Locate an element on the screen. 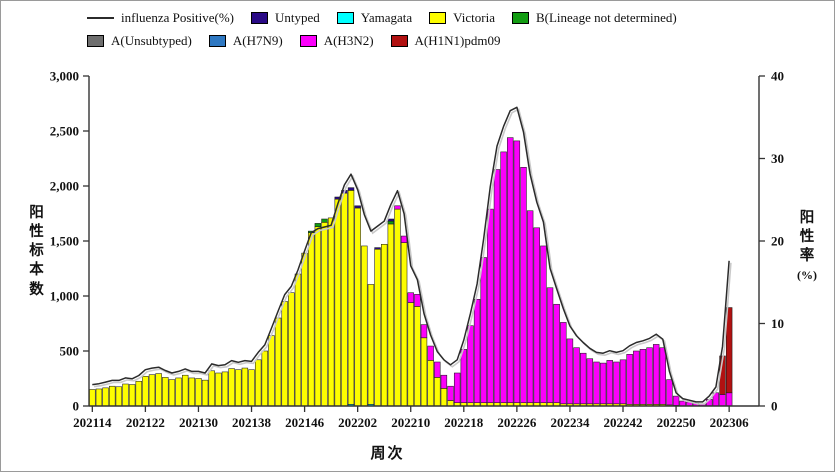 The image size is (835, 472). legend-item-b-lineage-not-determined-: B(Lineage not determined) is located at coordinates (594, 18).